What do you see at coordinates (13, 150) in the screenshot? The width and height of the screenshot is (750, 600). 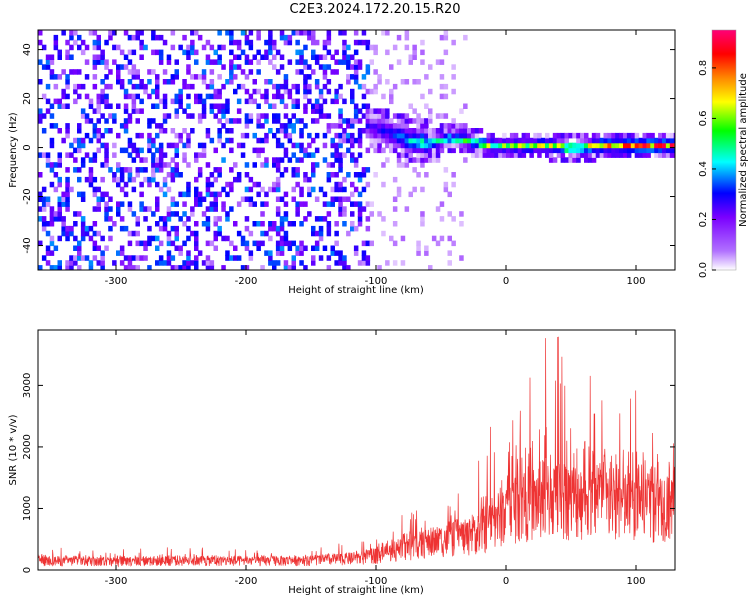 I see `heatmap-y-axis-label: Frequency (Hz)` at bounding box center [13, 150].